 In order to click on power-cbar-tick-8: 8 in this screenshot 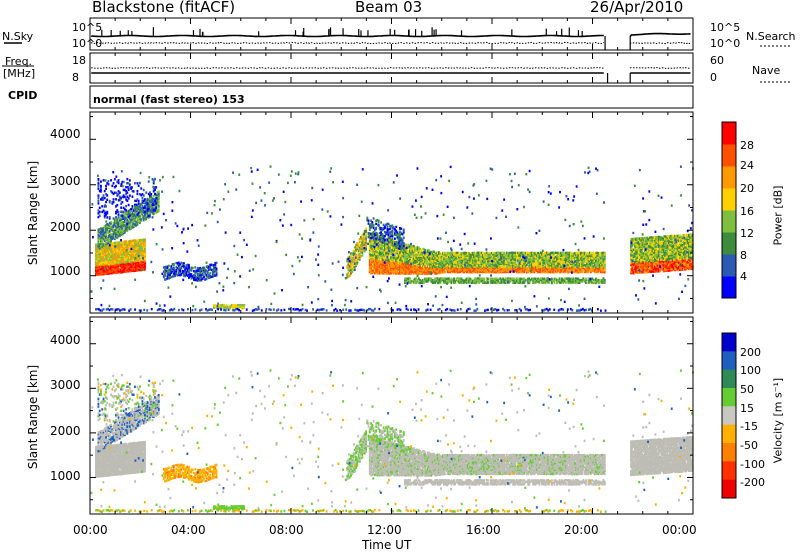, I will do `click(743, 255)`.